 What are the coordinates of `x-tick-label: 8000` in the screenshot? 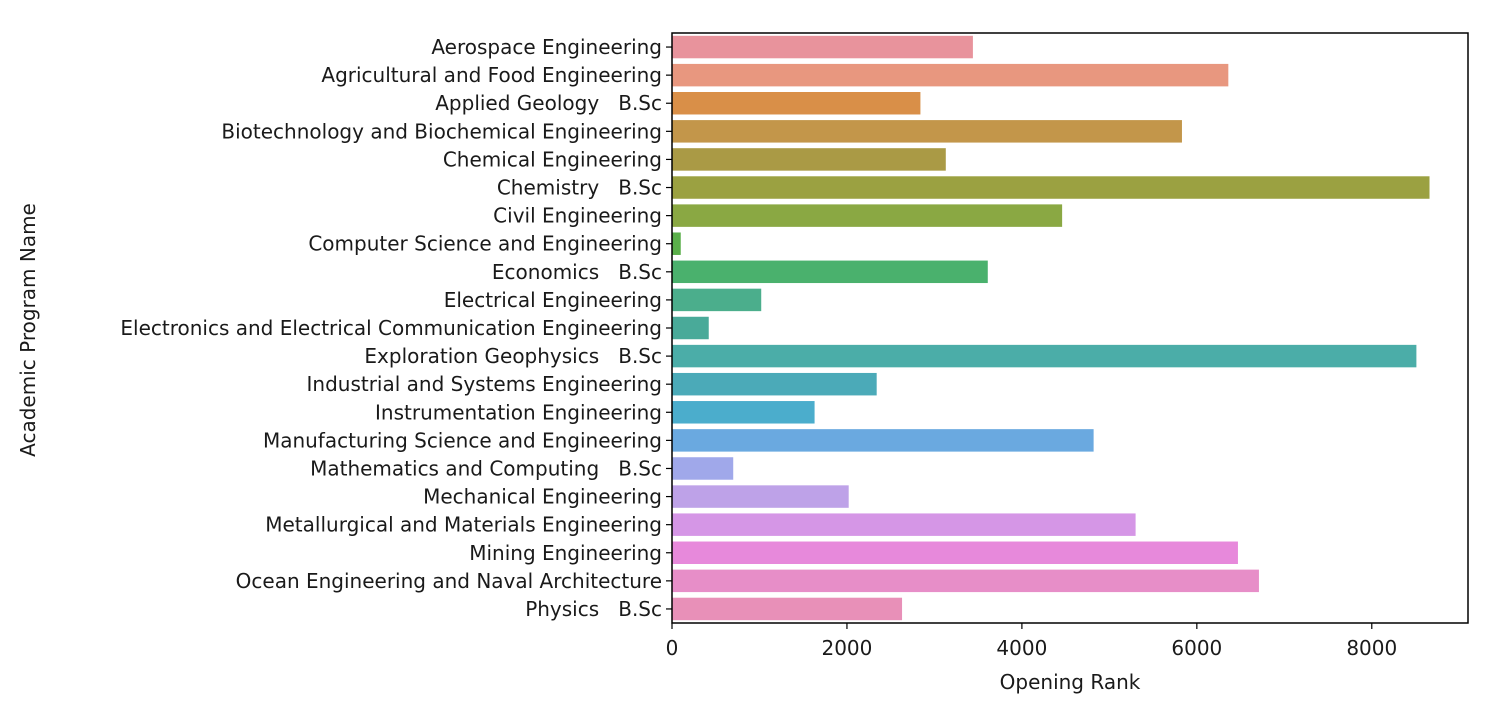 It's located at (1371, 648).